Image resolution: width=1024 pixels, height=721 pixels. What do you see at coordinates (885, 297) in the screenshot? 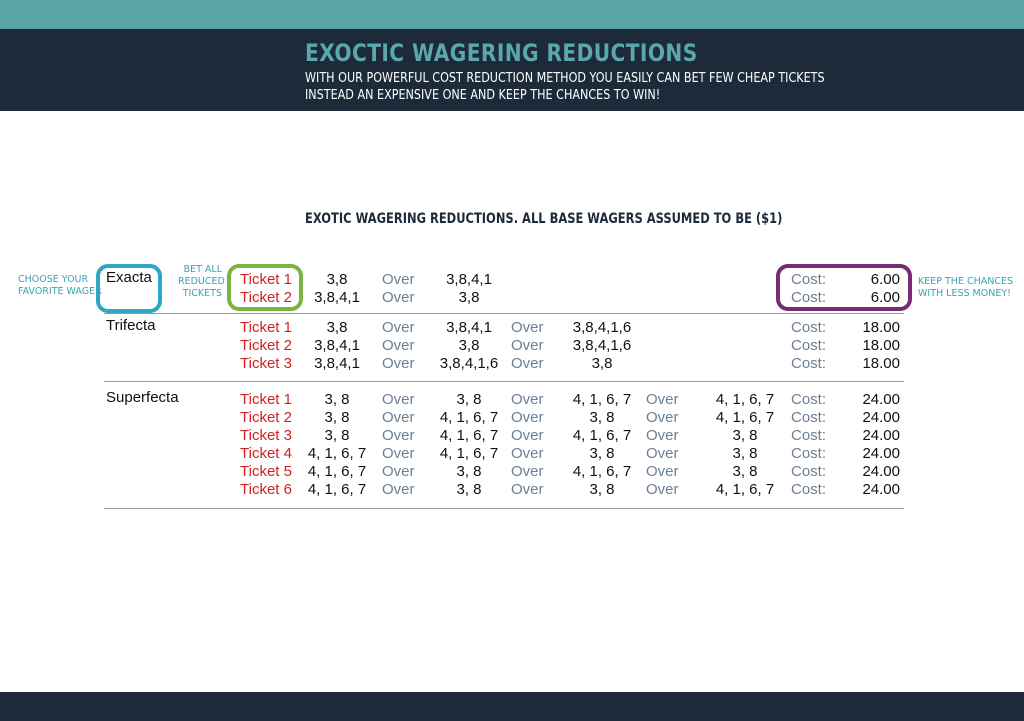
I see `cost-value: 6.00` at bounding box center [885, 297].